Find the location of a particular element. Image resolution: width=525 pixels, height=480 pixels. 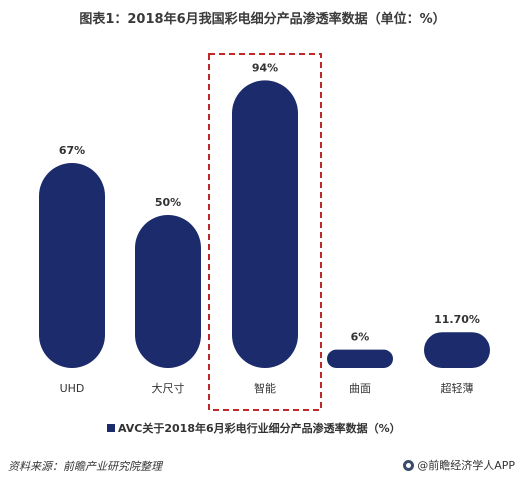

data-label-2: 50% is located at coordinates (168, 202).